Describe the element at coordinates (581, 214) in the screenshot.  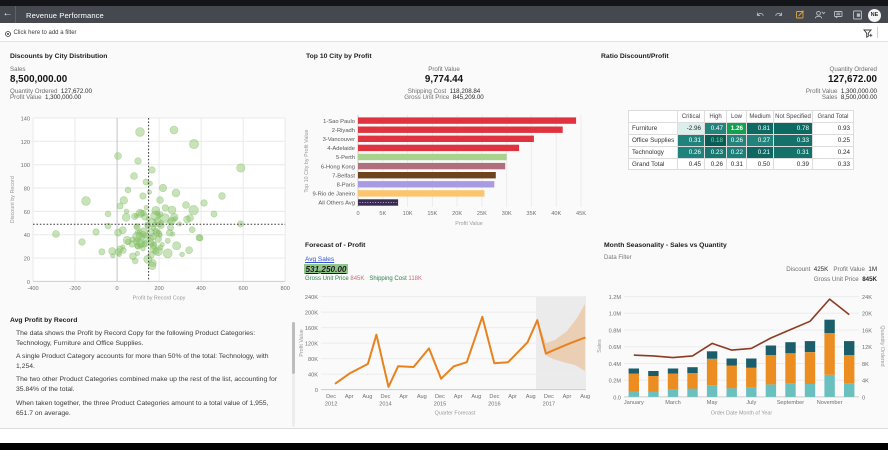
I see `svg-text: 45K` at that location.